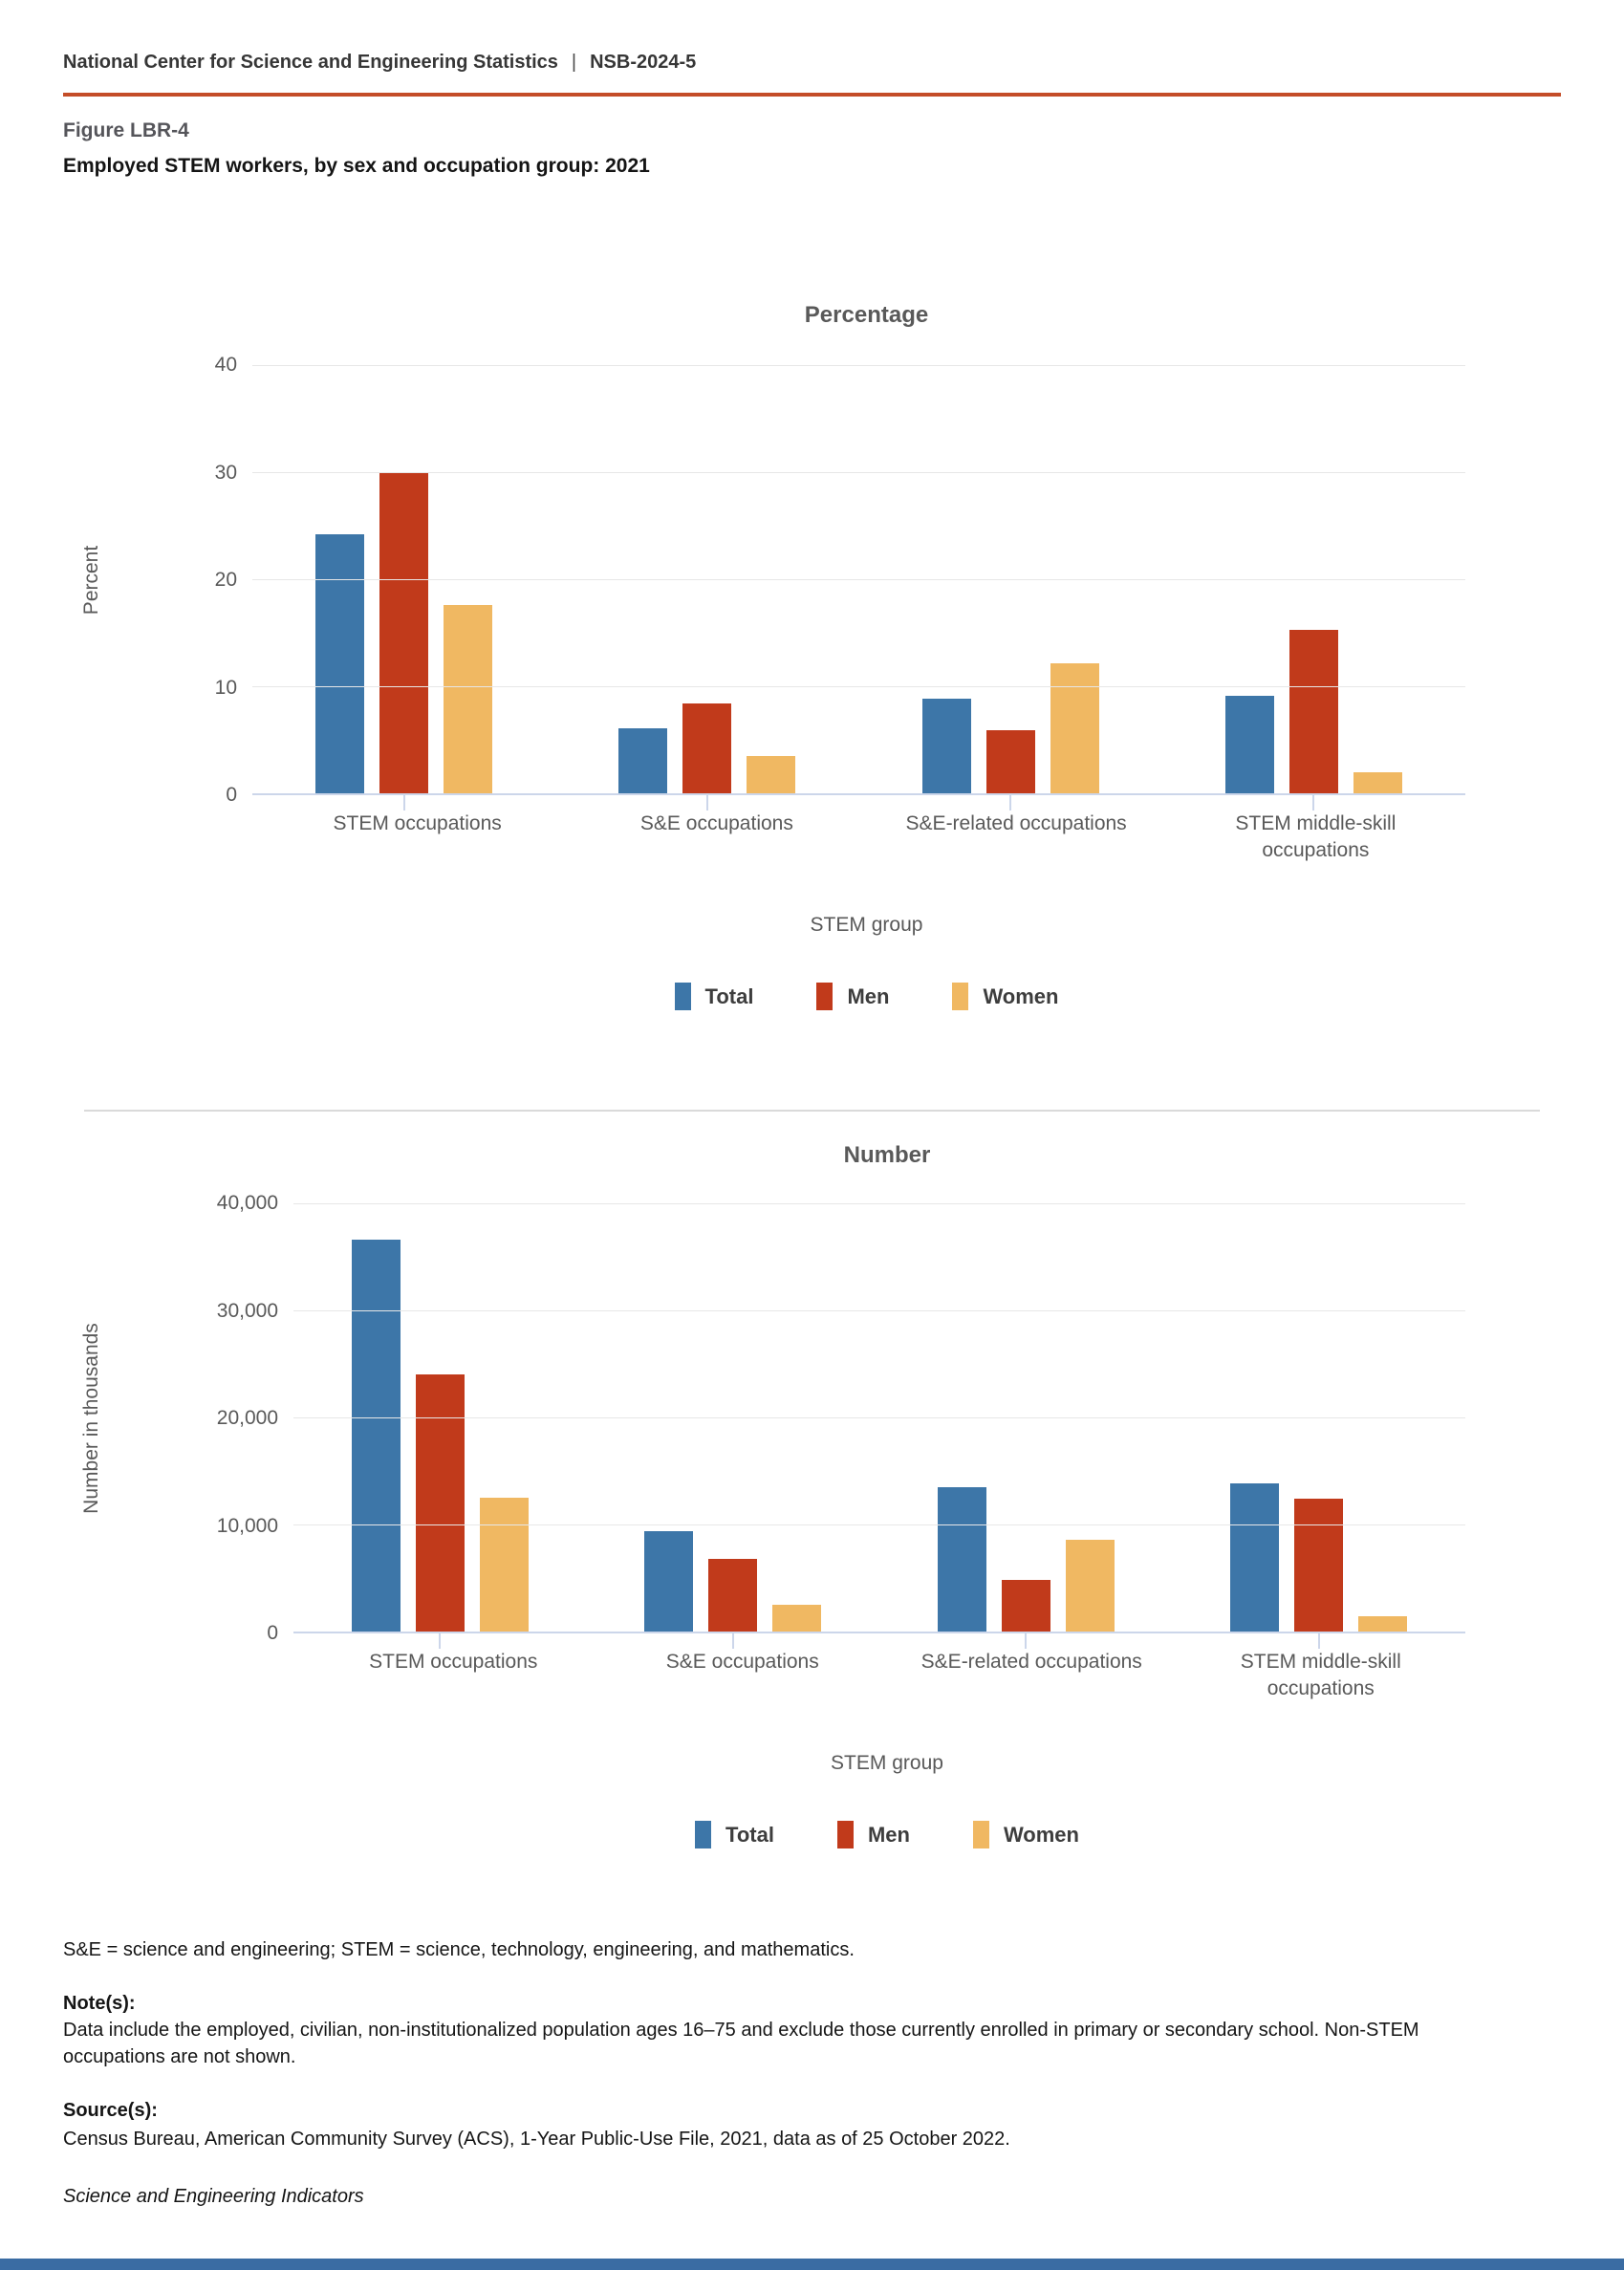 This screenshot has width=1624, height=2270. Describe the element at coordinates (111, 2110) in the screenshot. I see `source-label: Source(s):` at that location.